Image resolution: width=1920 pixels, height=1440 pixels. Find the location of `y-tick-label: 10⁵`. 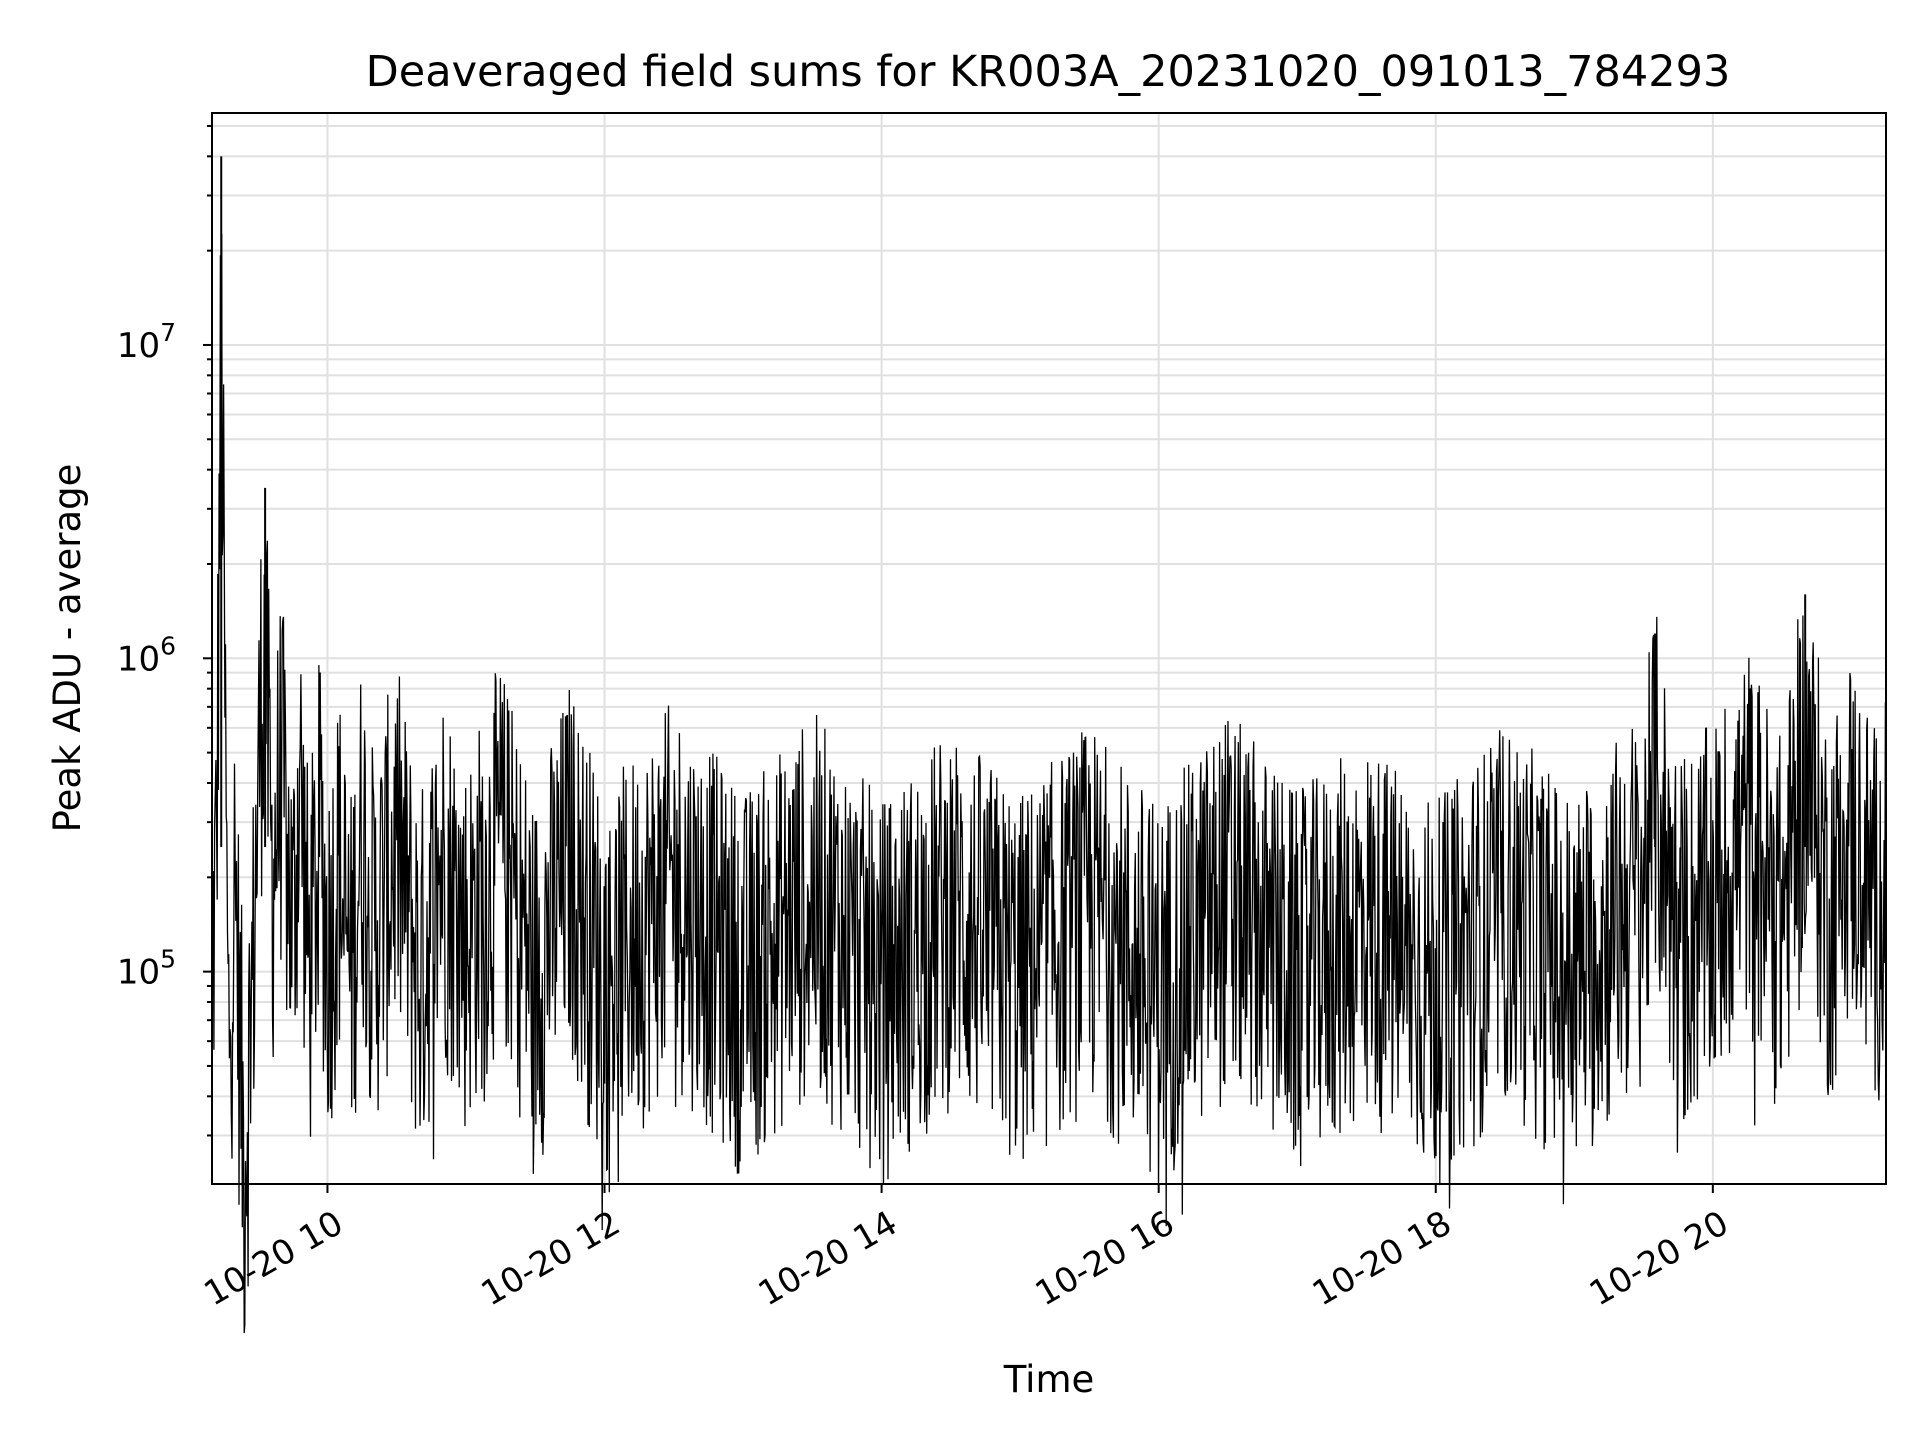

y-tick-label: 10⁵ is located at coordinates (146, 969).